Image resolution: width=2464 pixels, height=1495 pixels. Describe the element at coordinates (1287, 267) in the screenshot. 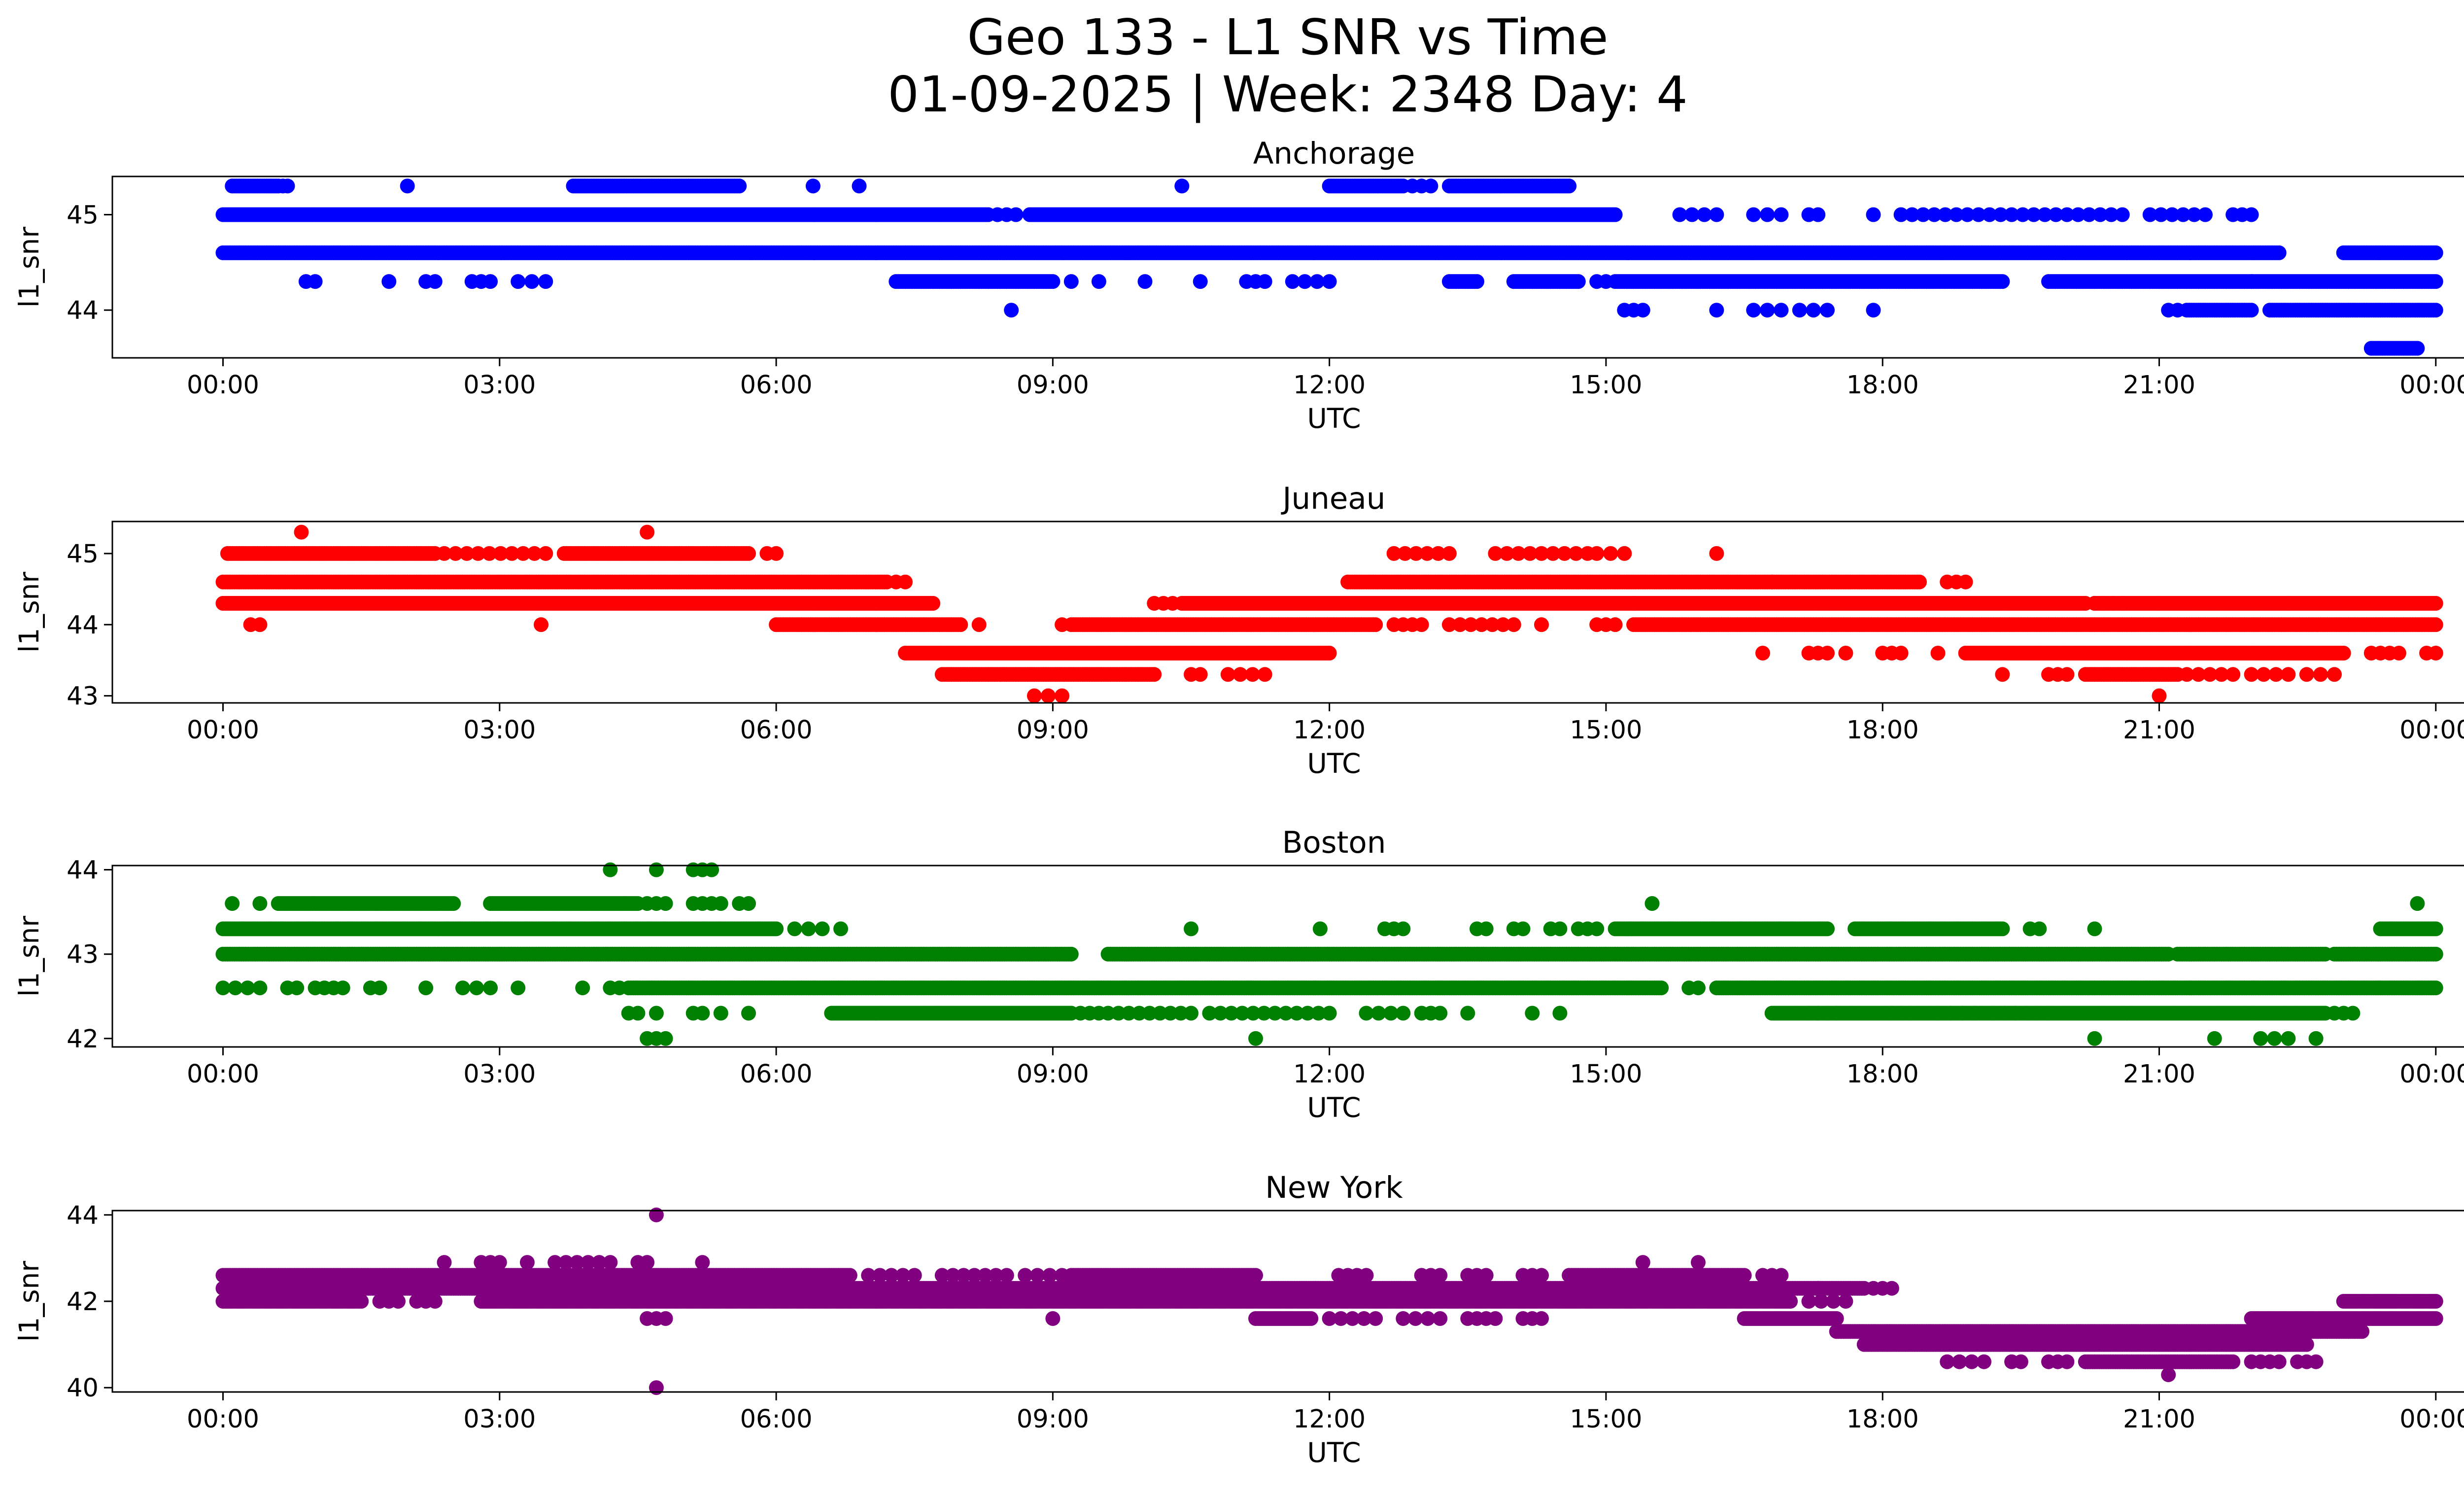

I see `axes-frame` at that location.